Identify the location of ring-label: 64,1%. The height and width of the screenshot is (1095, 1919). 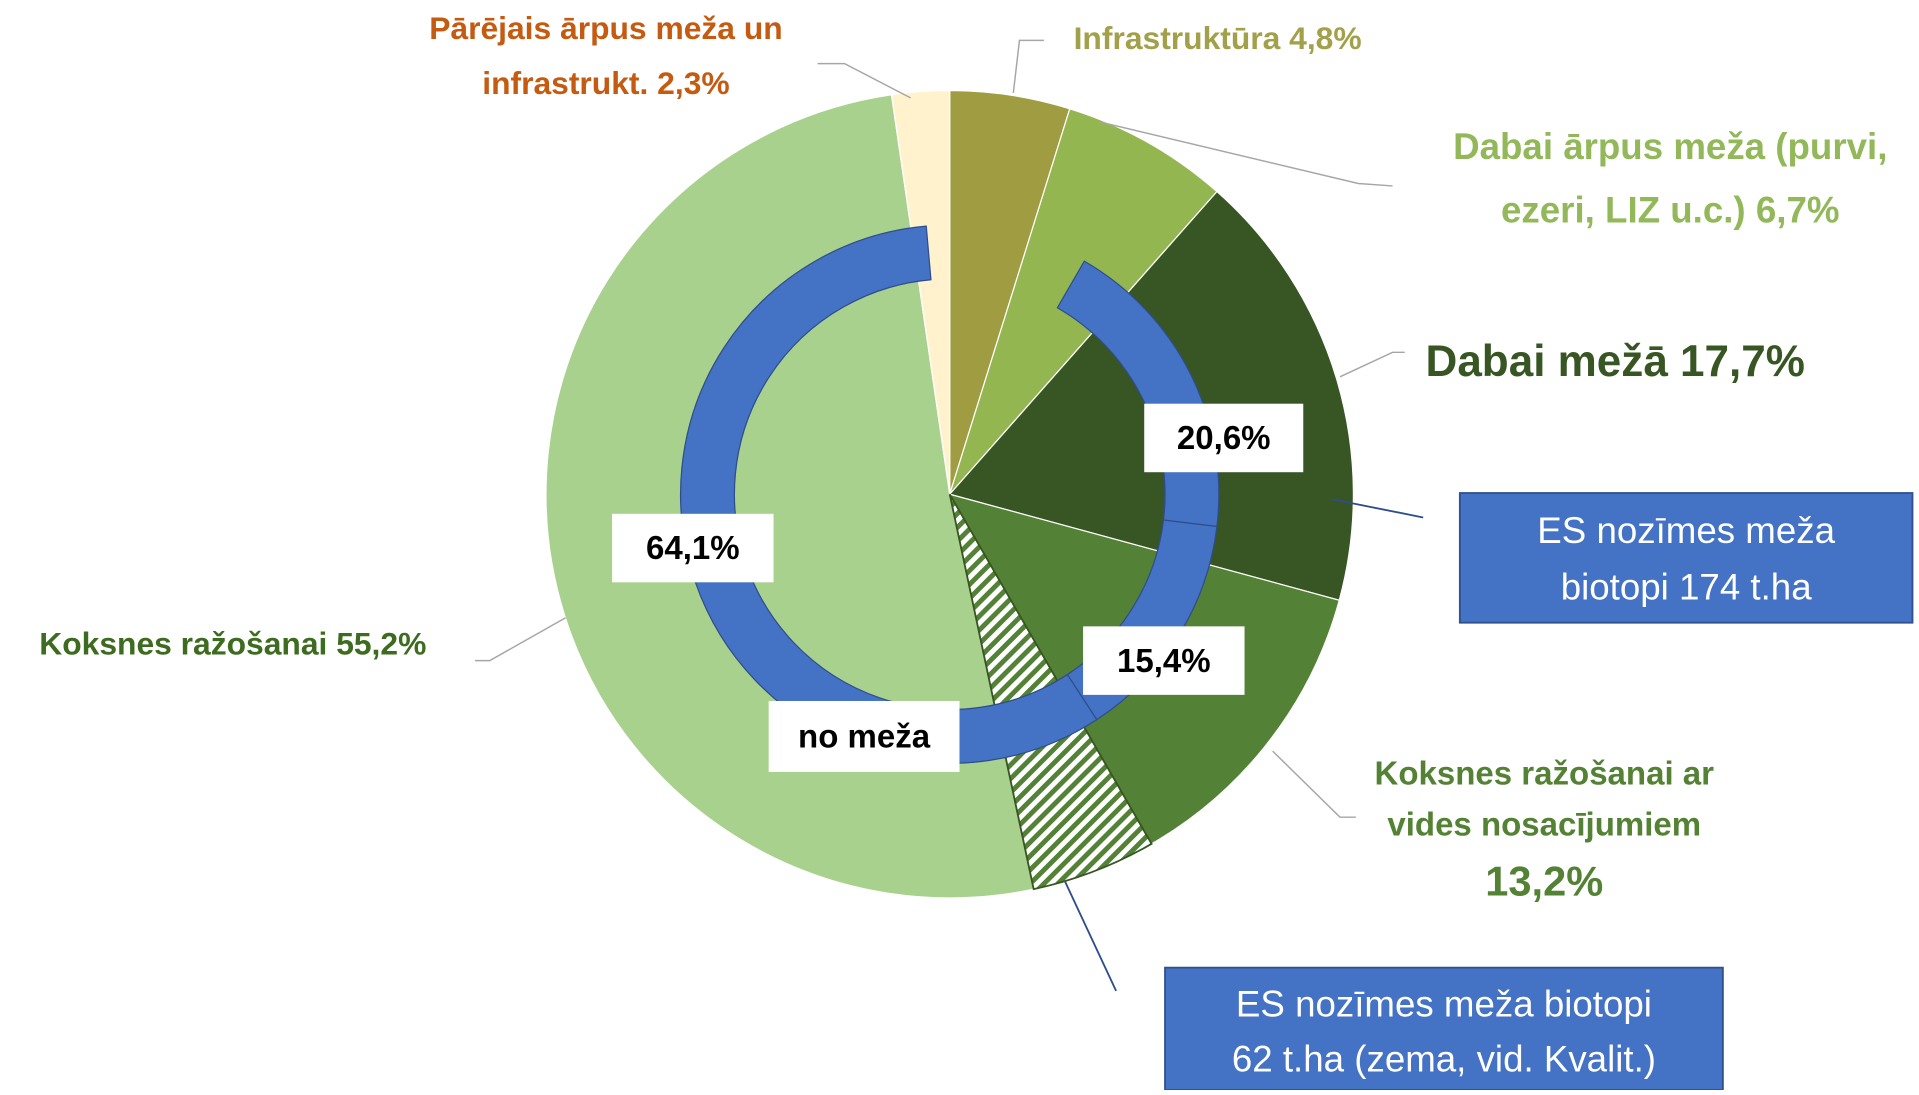
(693, 547).